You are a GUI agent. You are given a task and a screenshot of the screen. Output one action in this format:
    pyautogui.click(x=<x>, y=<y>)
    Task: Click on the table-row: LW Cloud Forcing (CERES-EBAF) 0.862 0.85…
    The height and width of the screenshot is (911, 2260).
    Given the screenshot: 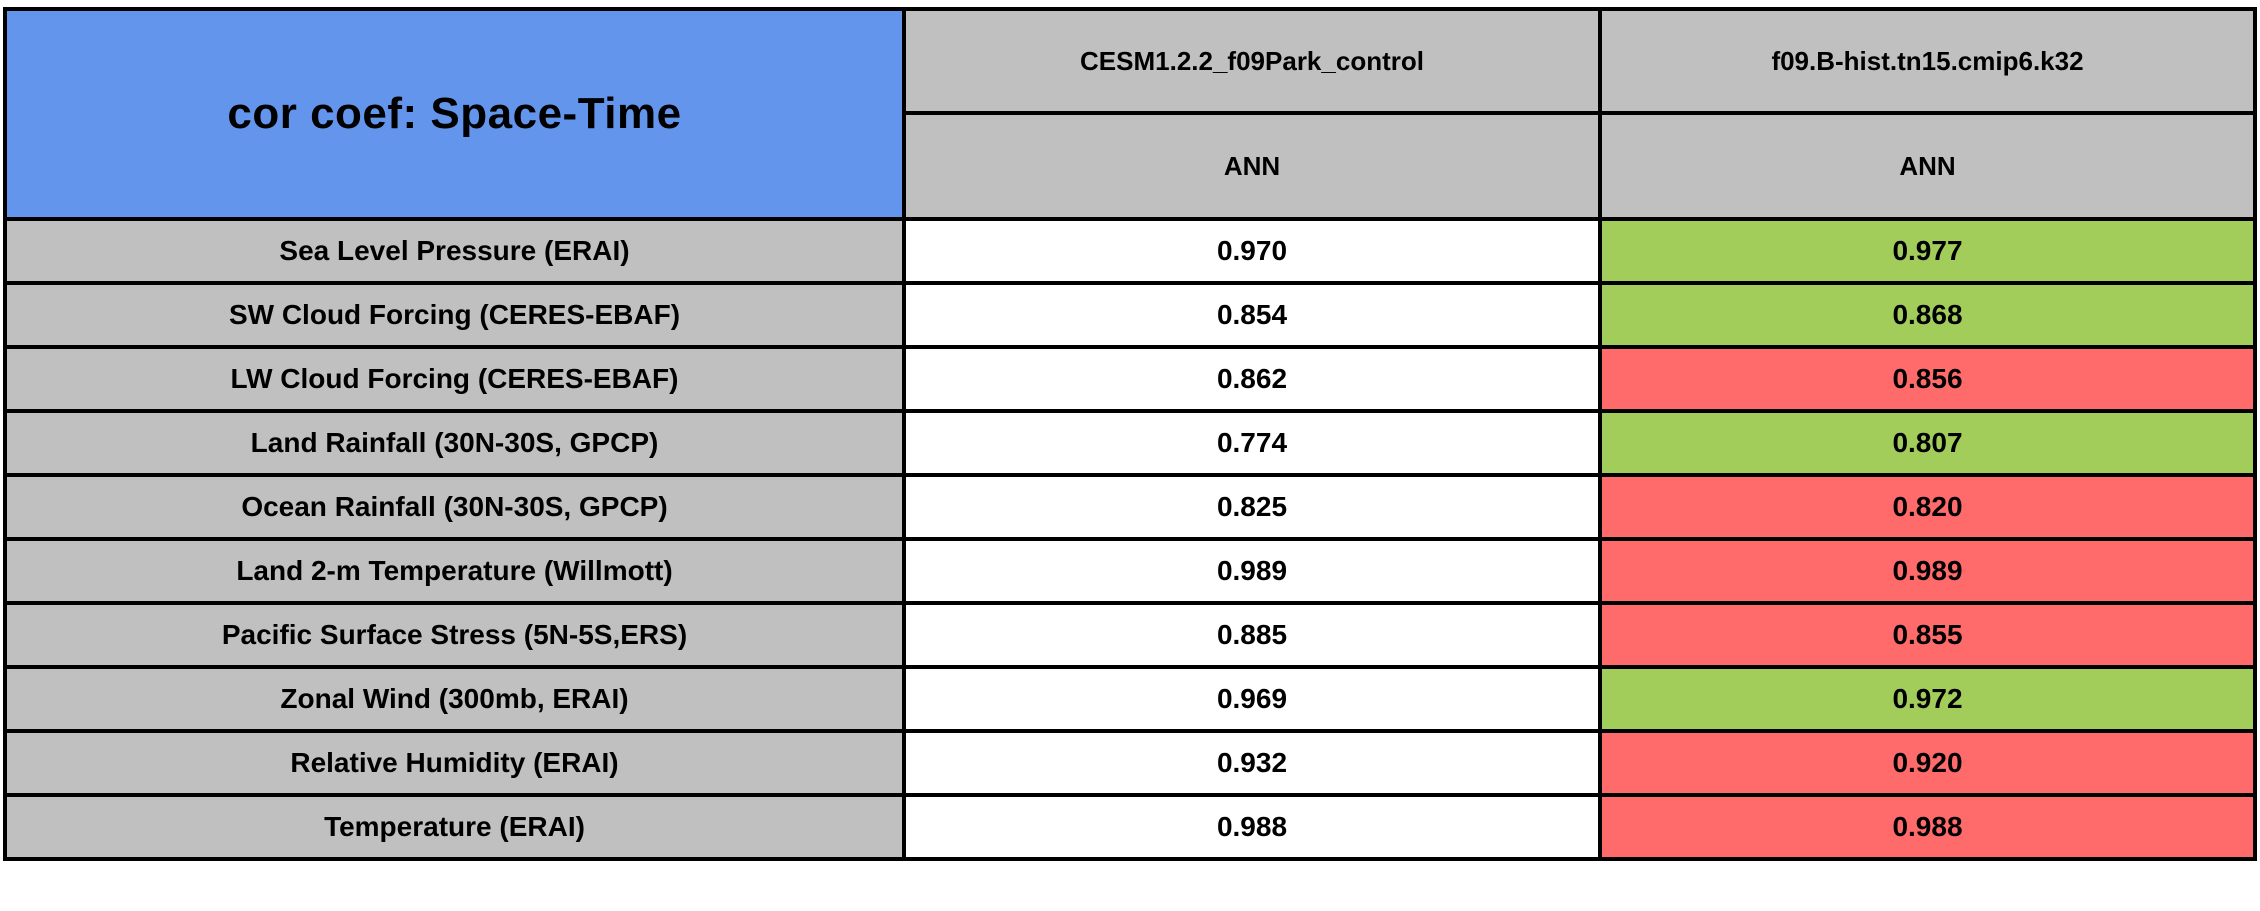 What is the action you would take?
    pyautogui.click(x=1130, y=379)
    